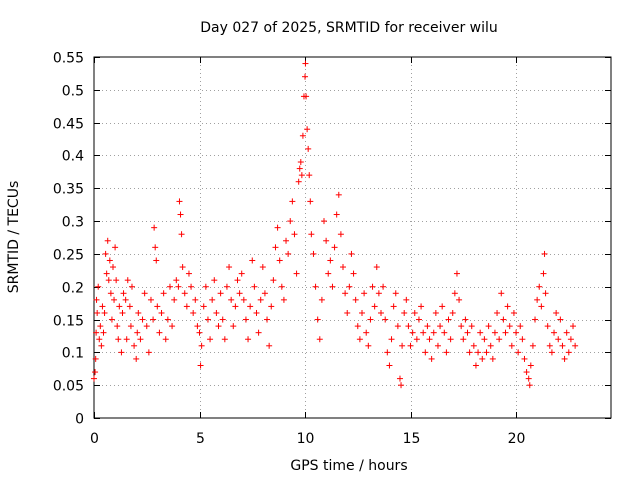 The image size is (640, 480). I want to click on y-tick-label: 0.3, so click(73, 223).